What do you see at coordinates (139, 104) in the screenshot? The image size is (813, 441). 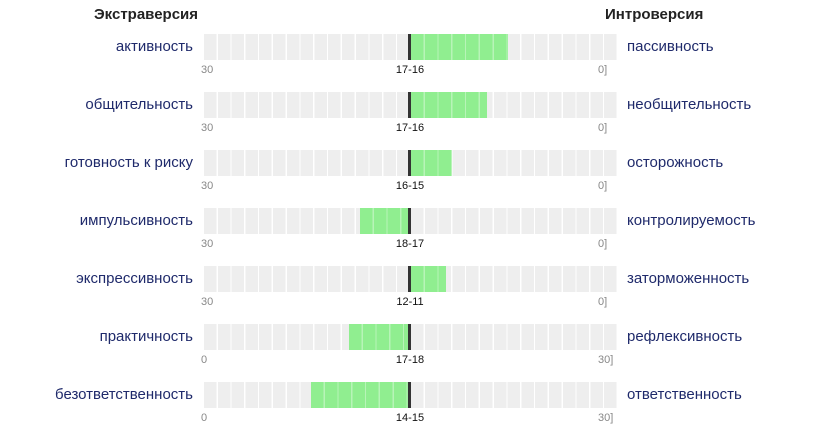 I see `scale-left-label: общительность` at bounding box center [139, 104].